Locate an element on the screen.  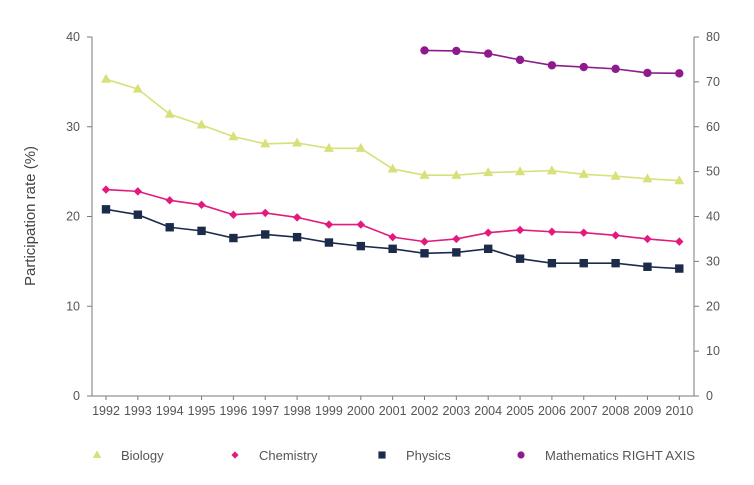
right-tick-label: 70 is located at coordinates (713, 82).